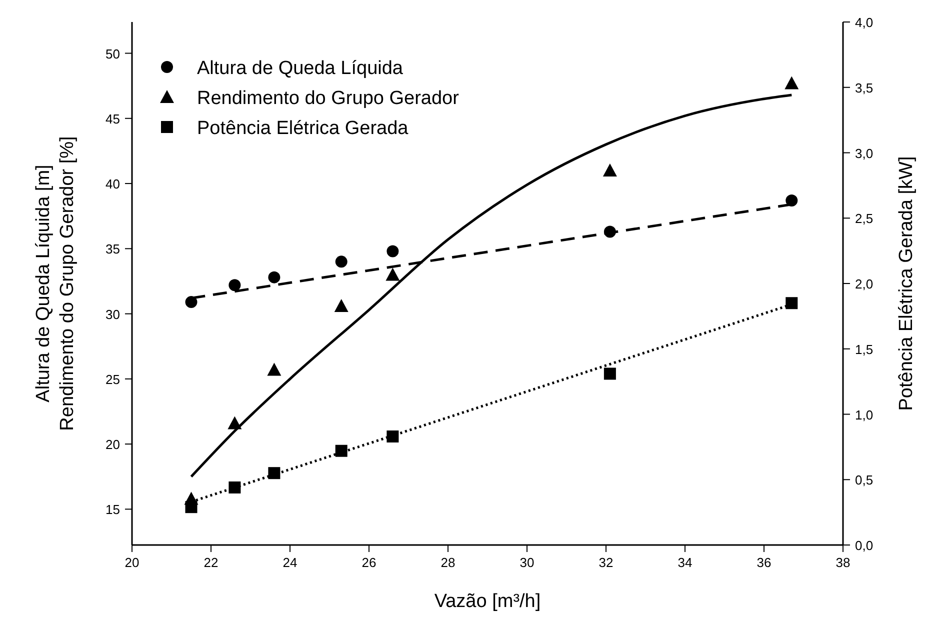 This screenshot has height=625, width=930. What do you see at coordinates (864, 218) in the screenshot?
I see `y2-tick-label: 2,5` at bounding box center [864, 218].